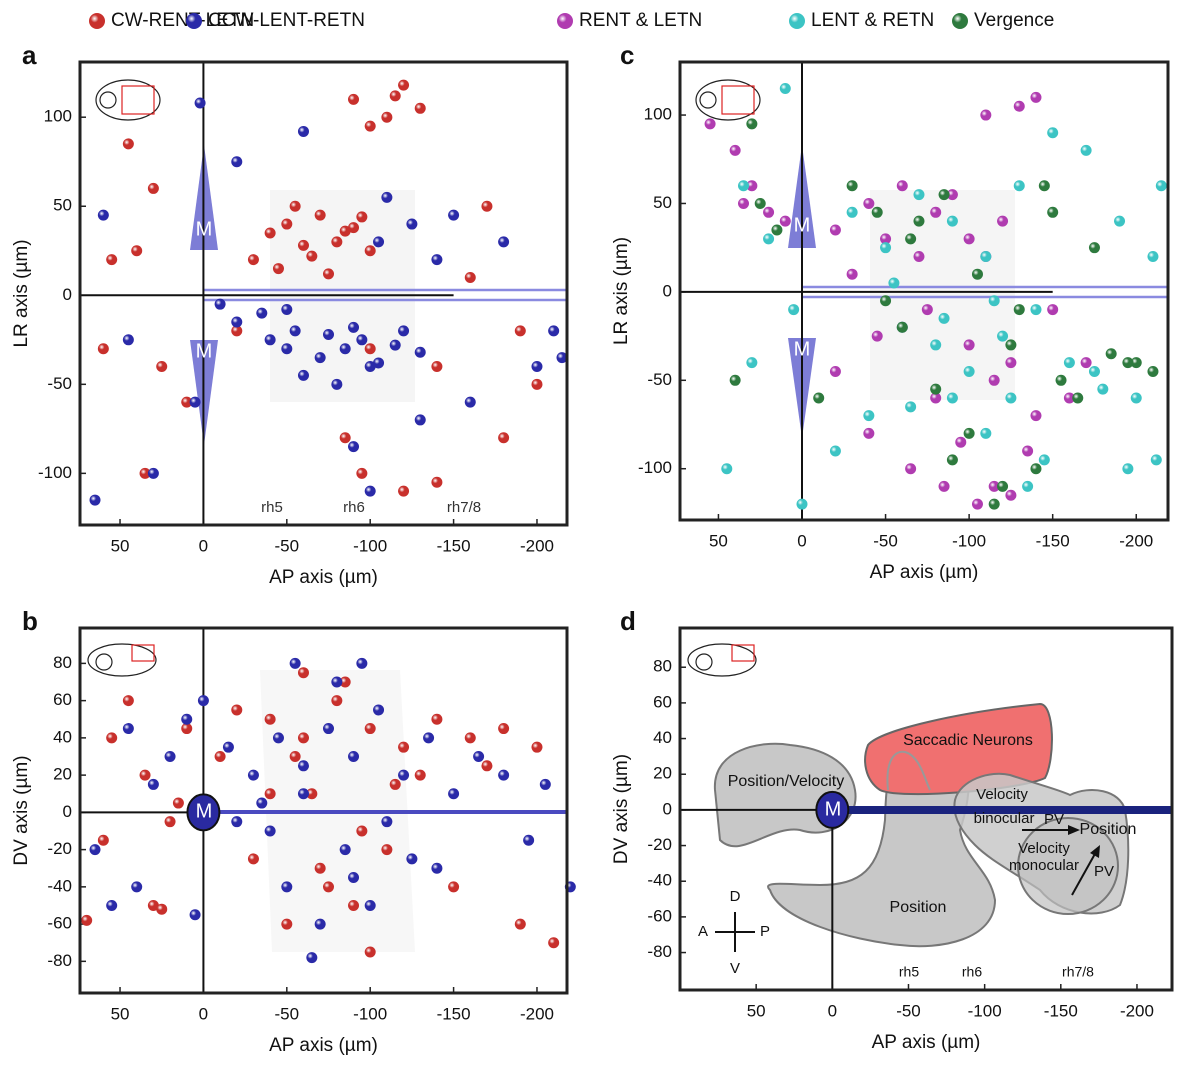  Describe the element at coordinates (1044, 865) in the screenshot. I see `diagram-label: monocular` at that location.